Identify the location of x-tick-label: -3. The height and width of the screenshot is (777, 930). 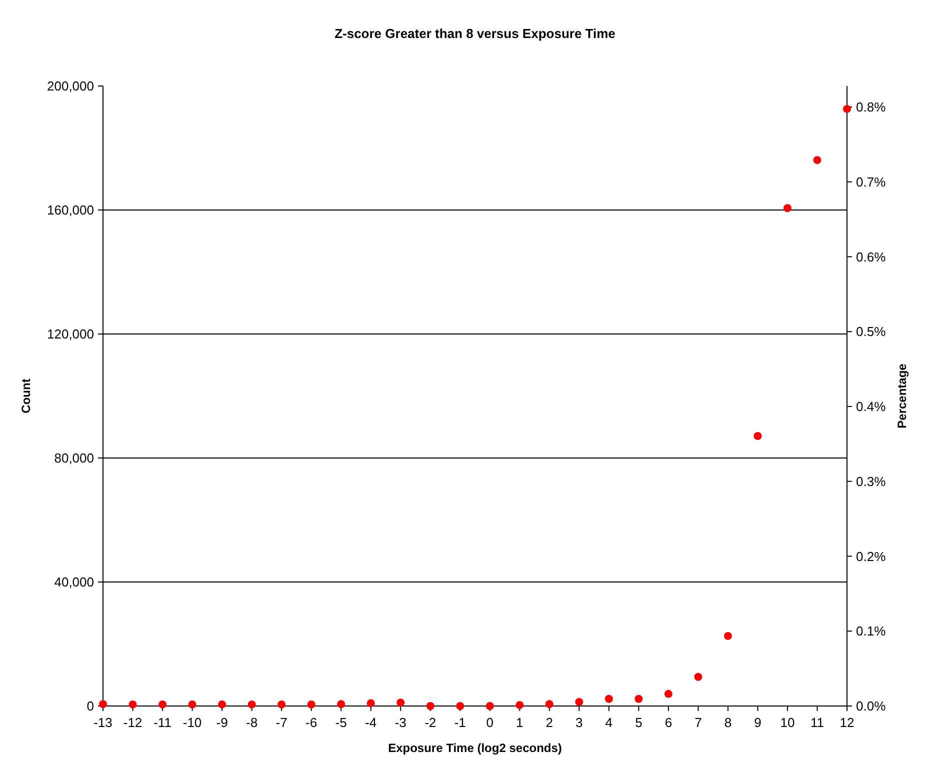
(400, 722).